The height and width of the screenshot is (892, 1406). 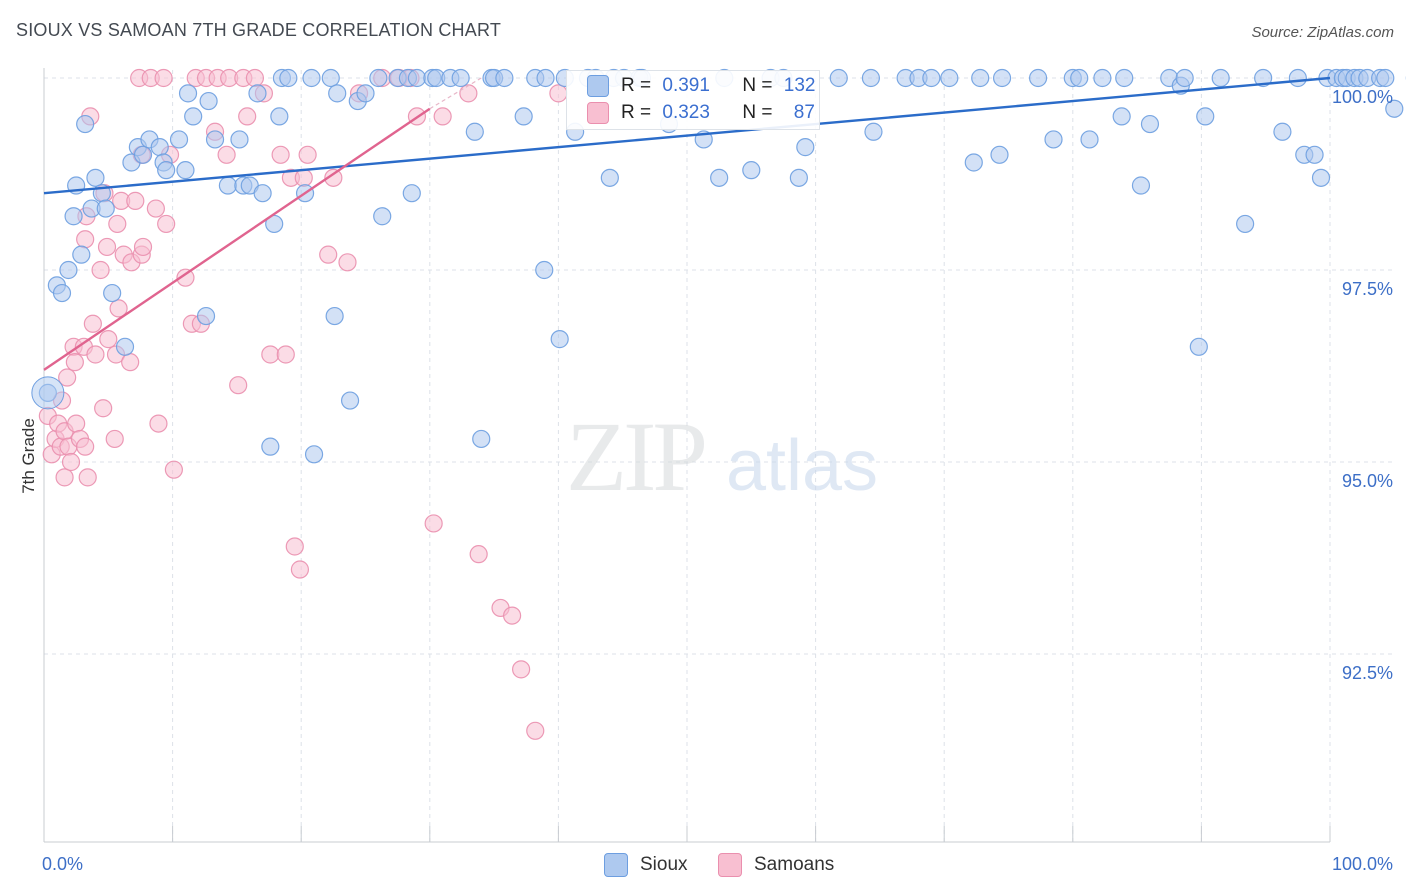 I want to click on y-tick-label: 100.0%, so click(x=1362, y=97).